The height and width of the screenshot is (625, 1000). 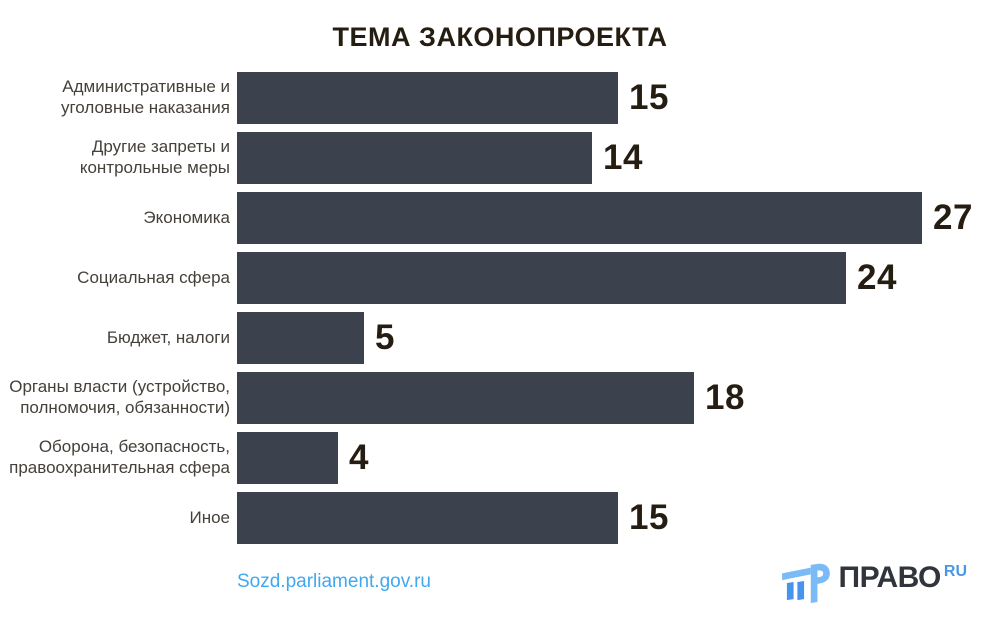 I want to click on chart-title: ТЕМА ЗАКОНОПРОЕКТА, so click(x=500, y=37).